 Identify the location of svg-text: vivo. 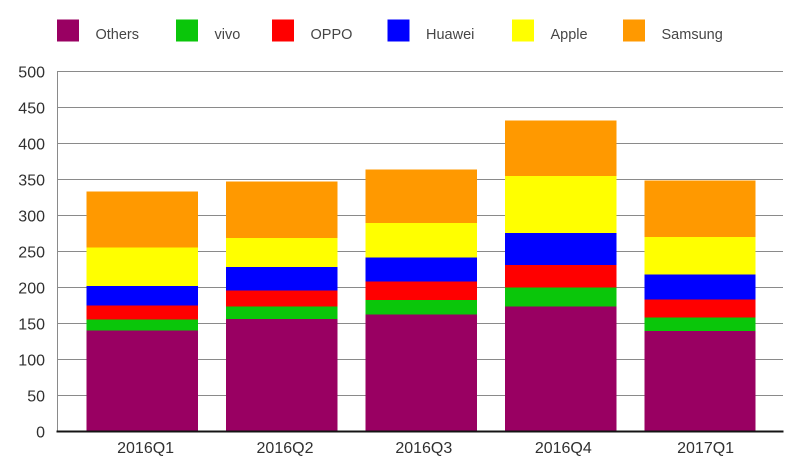
(228, 35).